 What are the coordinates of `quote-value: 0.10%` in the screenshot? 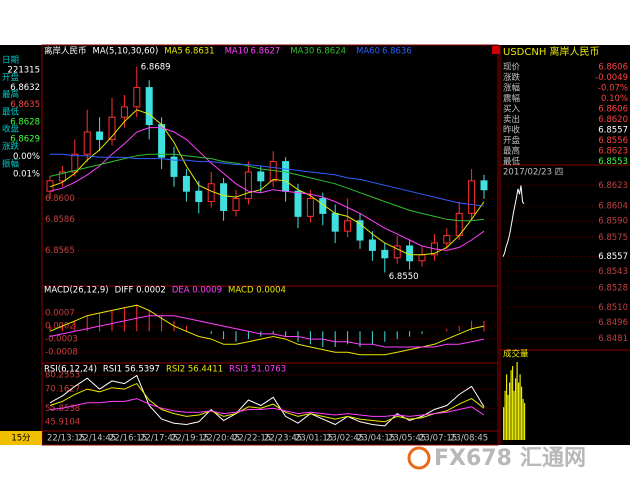 It's located at (614, 99).